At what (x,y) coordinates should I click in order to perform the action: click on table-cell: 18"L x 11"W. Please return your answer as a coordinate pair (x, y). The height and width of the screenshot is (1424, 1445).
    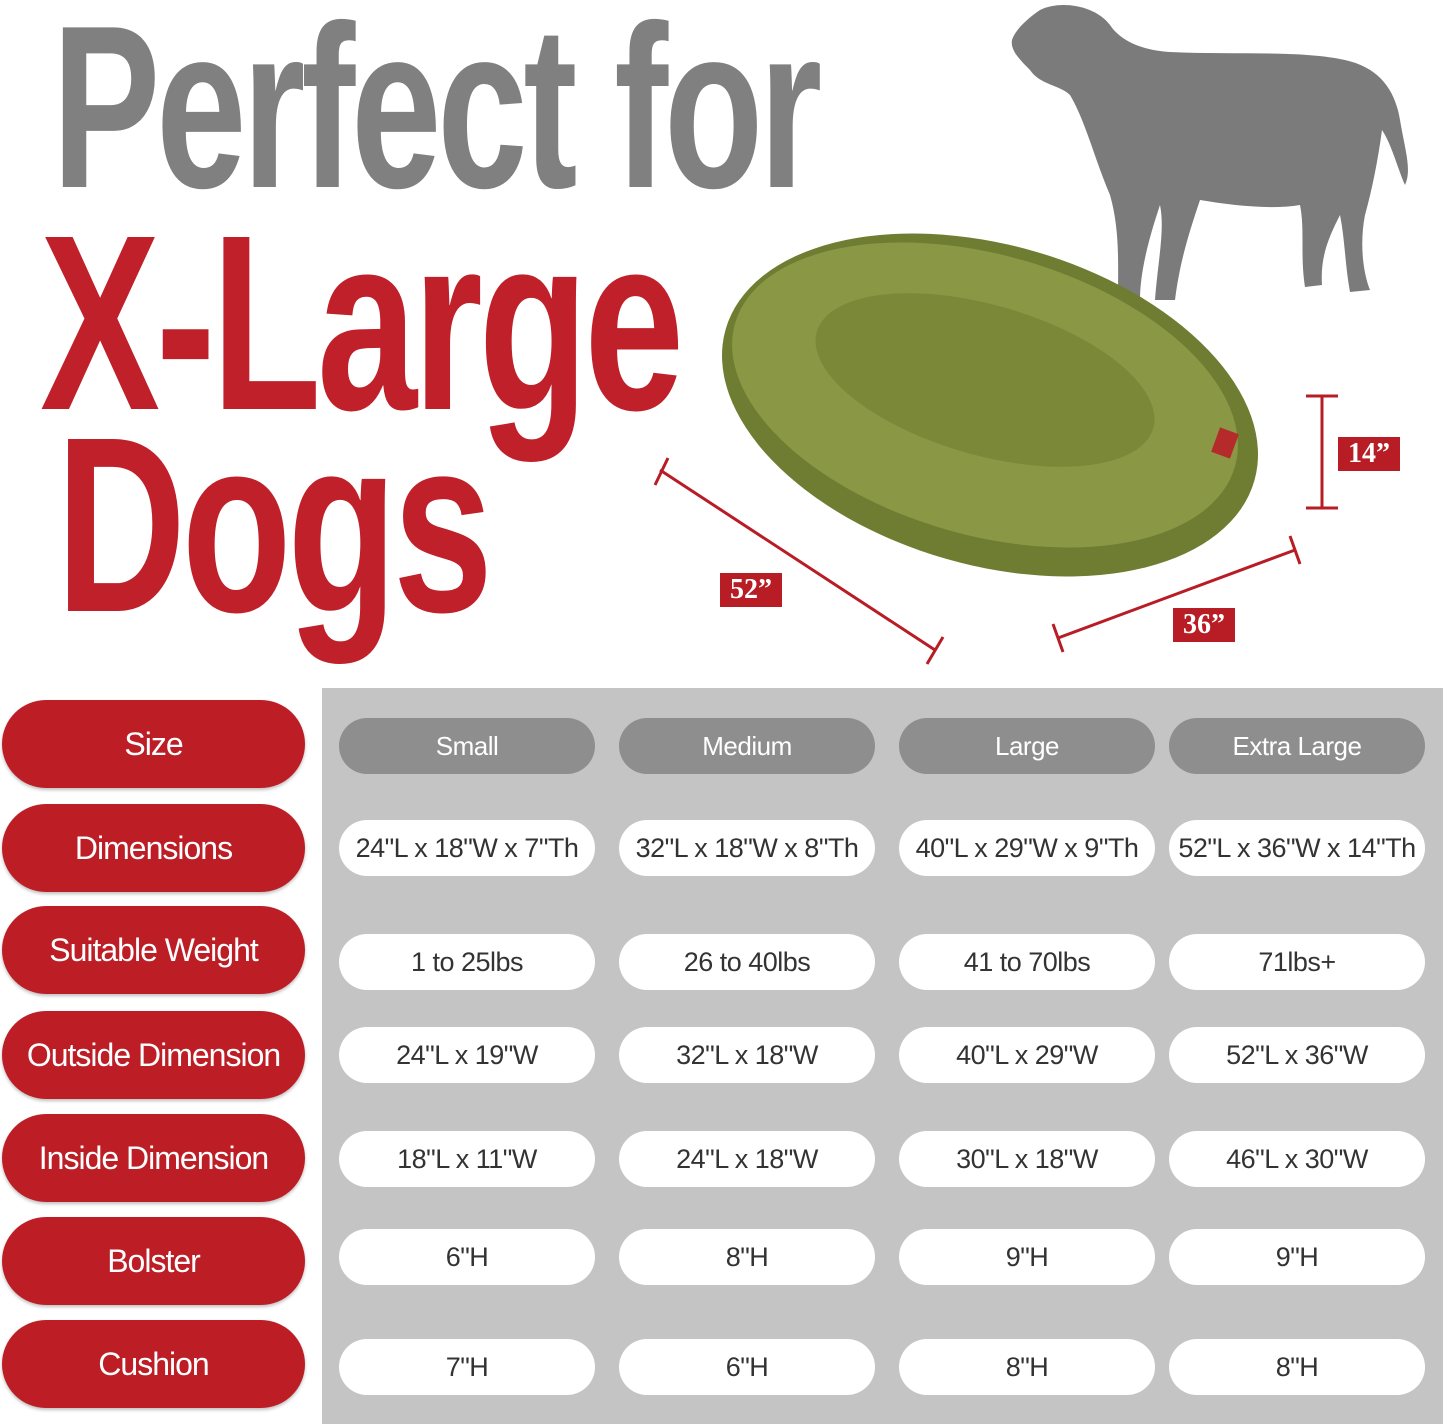
    Looking at the image, I should click on (467, 1159).